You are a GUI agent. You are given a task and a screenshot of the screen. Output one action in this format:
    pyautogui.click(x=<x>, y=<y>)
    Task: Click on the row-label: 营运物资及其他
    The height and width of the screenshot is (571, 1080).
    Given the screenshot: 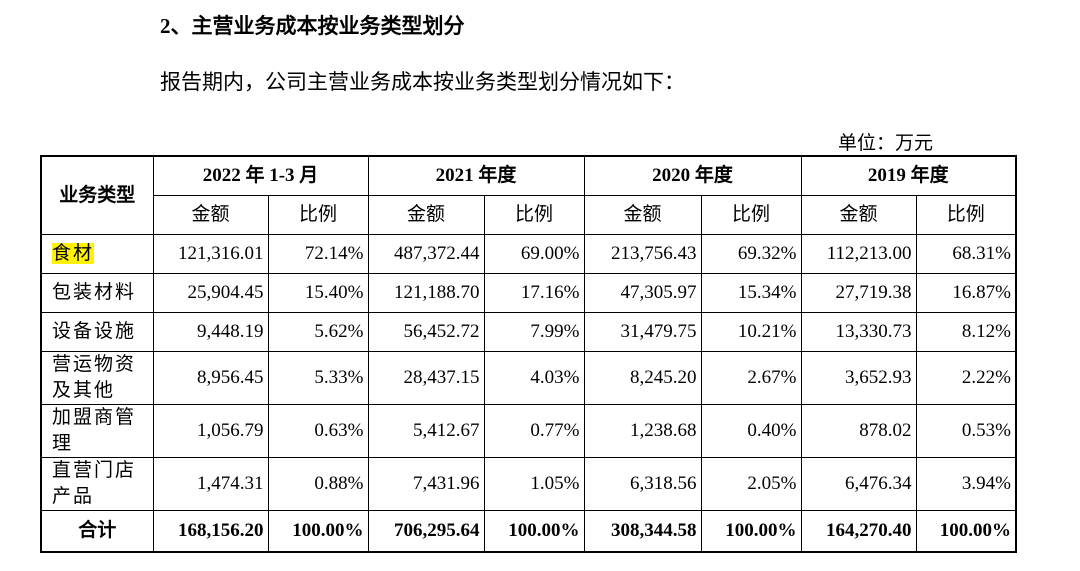 What is the action you would take?
    pyautogui.click(x=97, y=378)
    